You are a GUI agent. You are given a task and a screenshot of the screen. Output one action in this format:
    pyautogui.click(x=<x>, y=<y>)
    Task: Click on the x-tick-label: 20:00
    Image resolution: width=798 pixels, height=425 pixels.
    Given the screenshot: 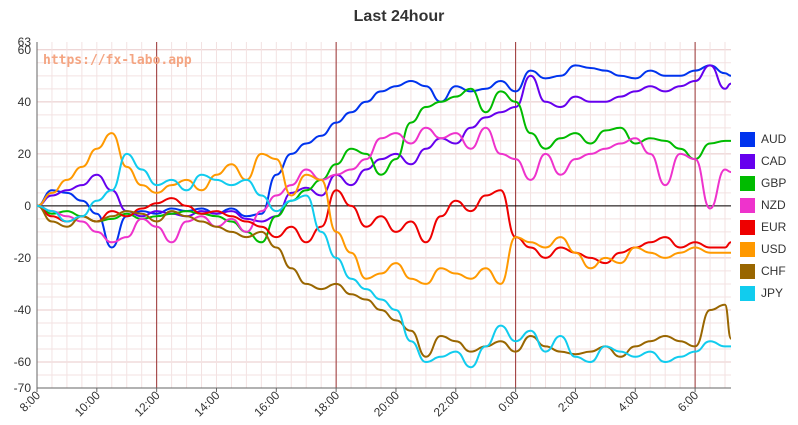 What is the action you would take?
    pyautogui.click(x=386, y=403)
    